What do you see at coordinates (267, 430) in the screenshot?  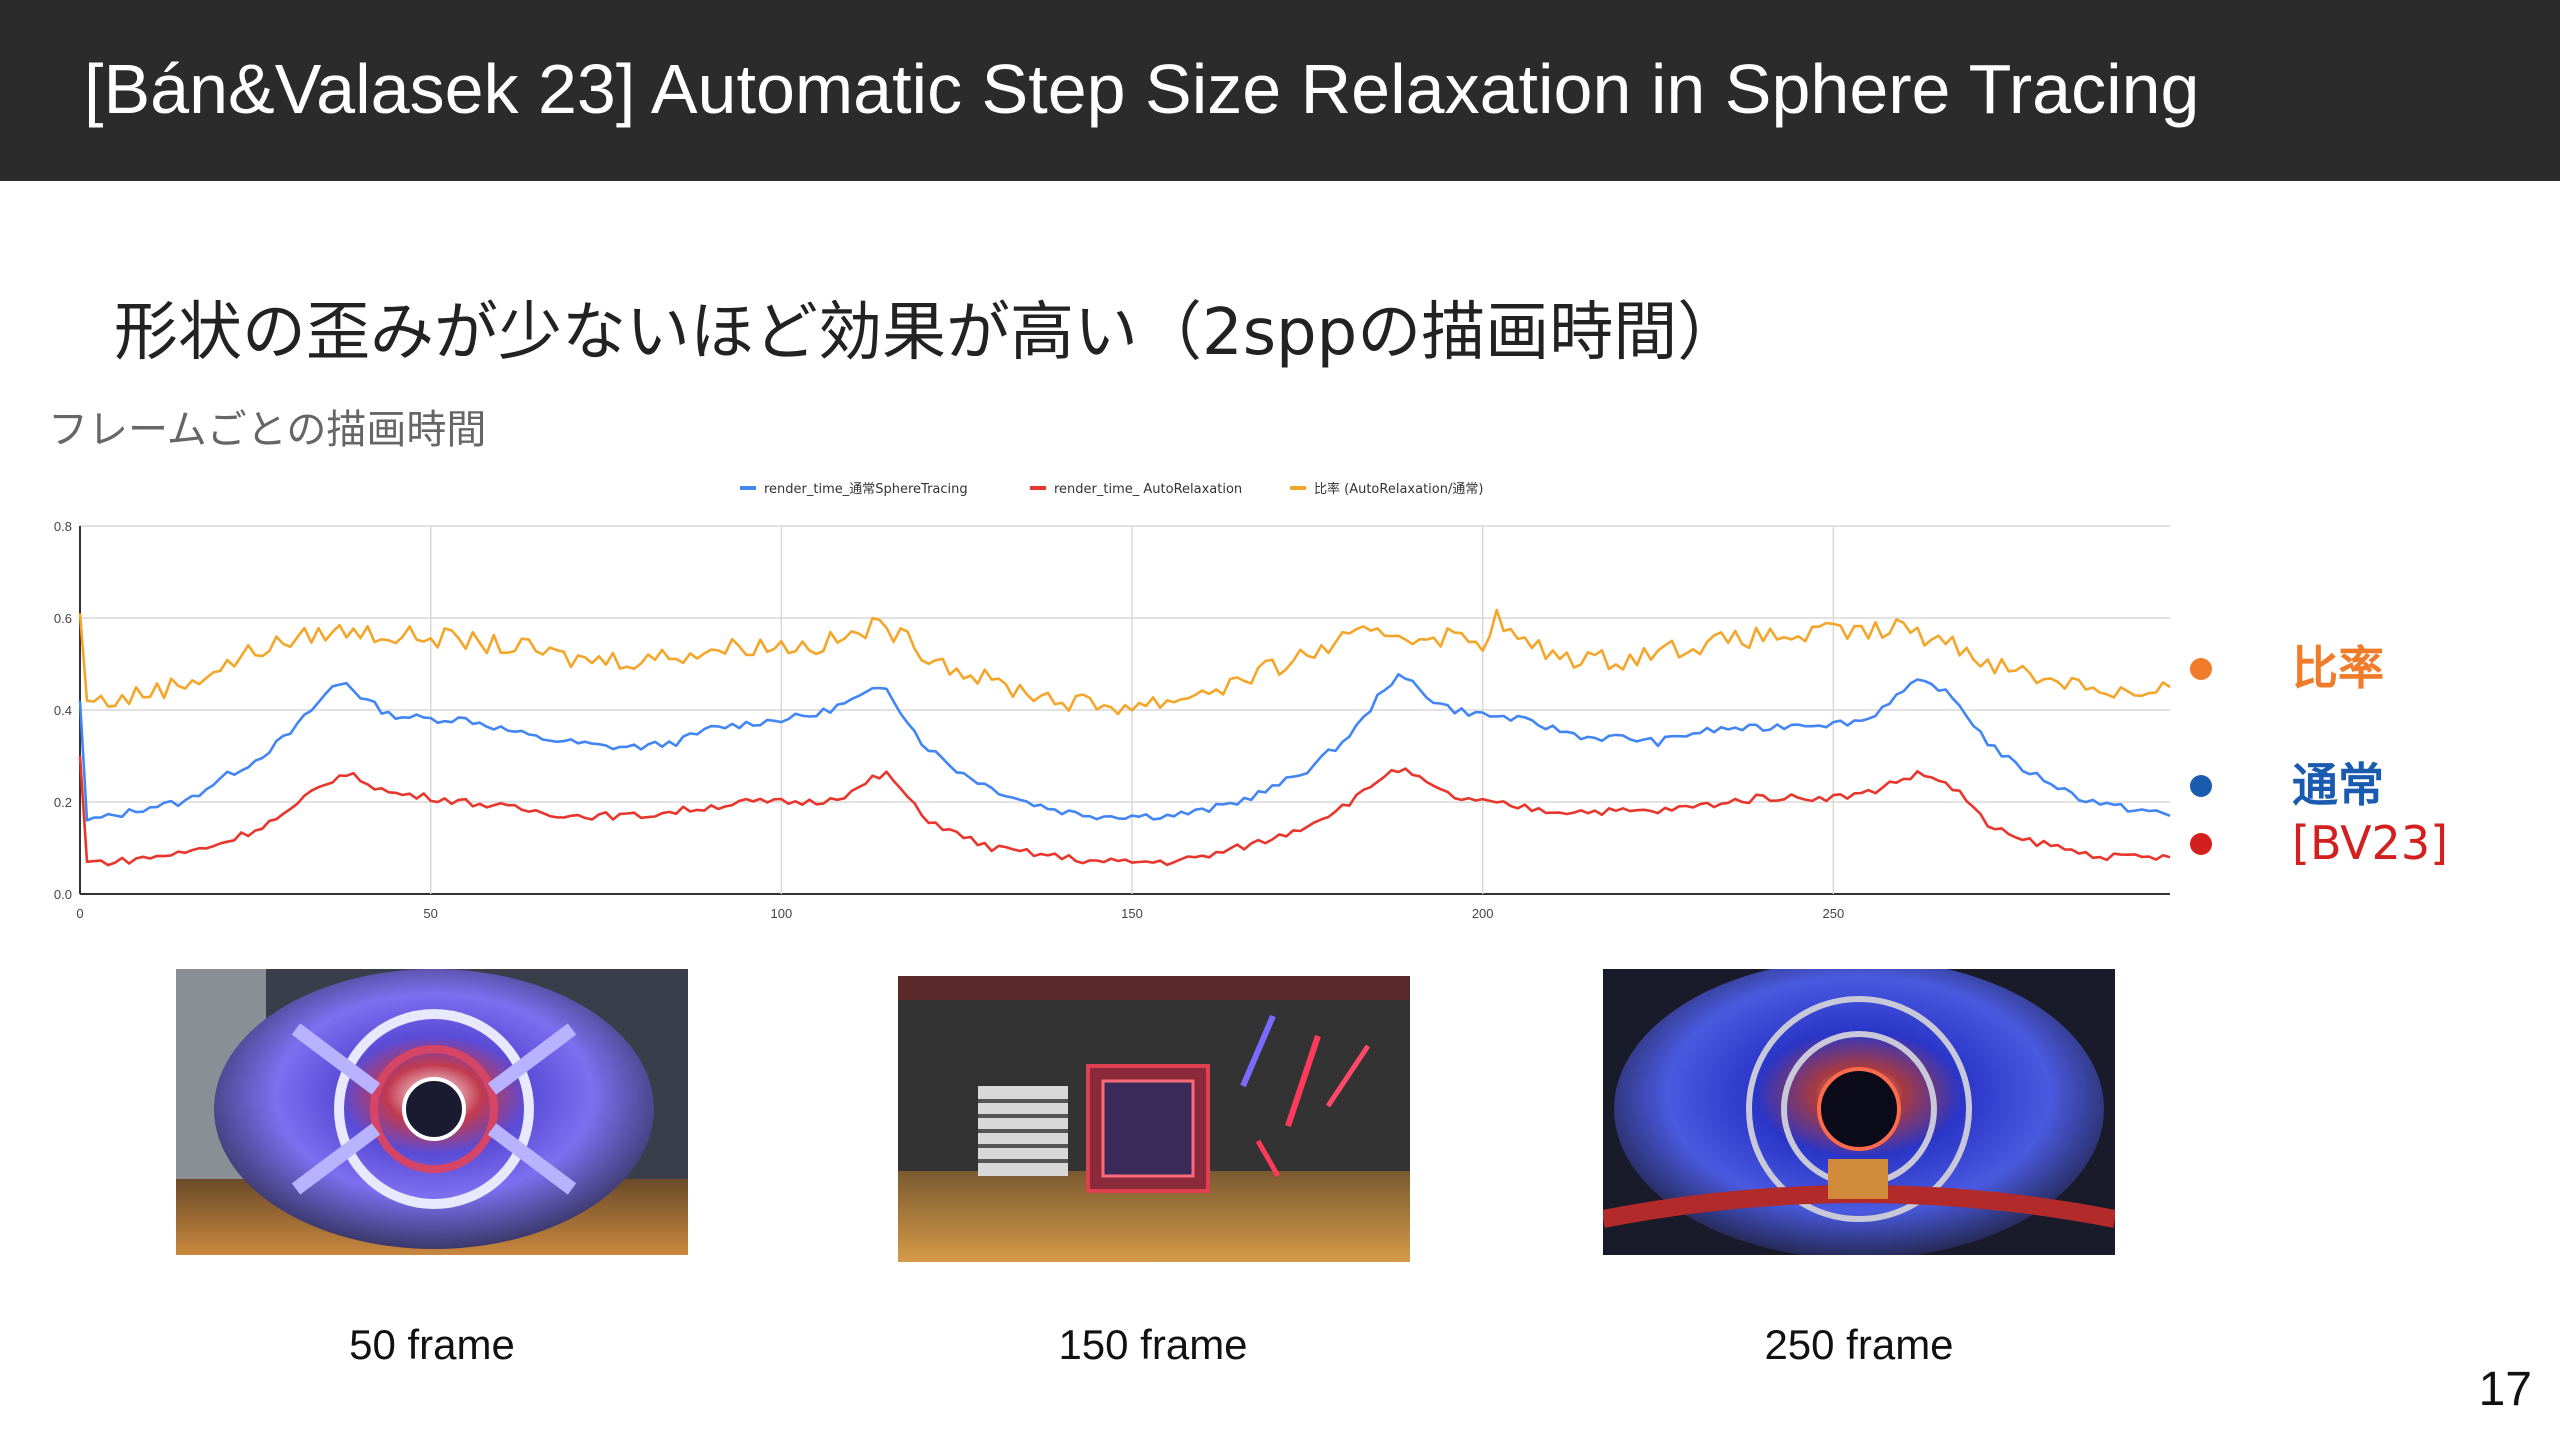 I see `chart-heading: フレームごとの描画時間` at bounding box center [267, 430].